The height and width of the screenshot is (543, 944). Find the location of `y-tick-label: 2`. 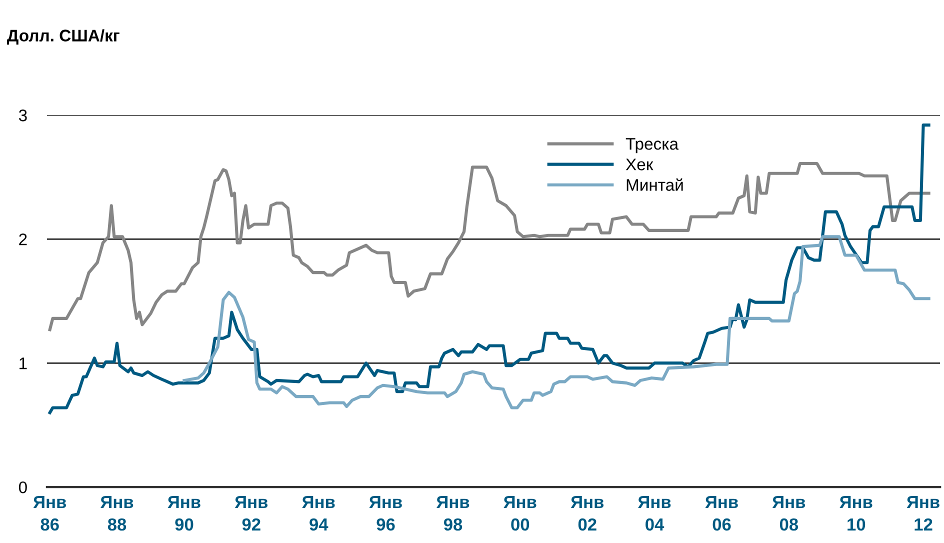

y-tick-label: 2 is located at coordinates (23, 240).